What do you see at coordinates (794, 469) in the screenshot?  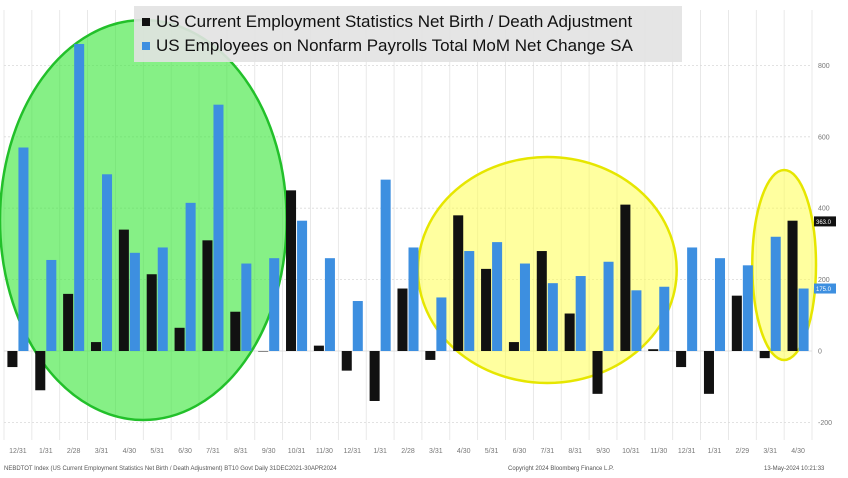 I see `footer-timestamp: 13-May-2024 10:21:33` at bounding box center [794, 469].